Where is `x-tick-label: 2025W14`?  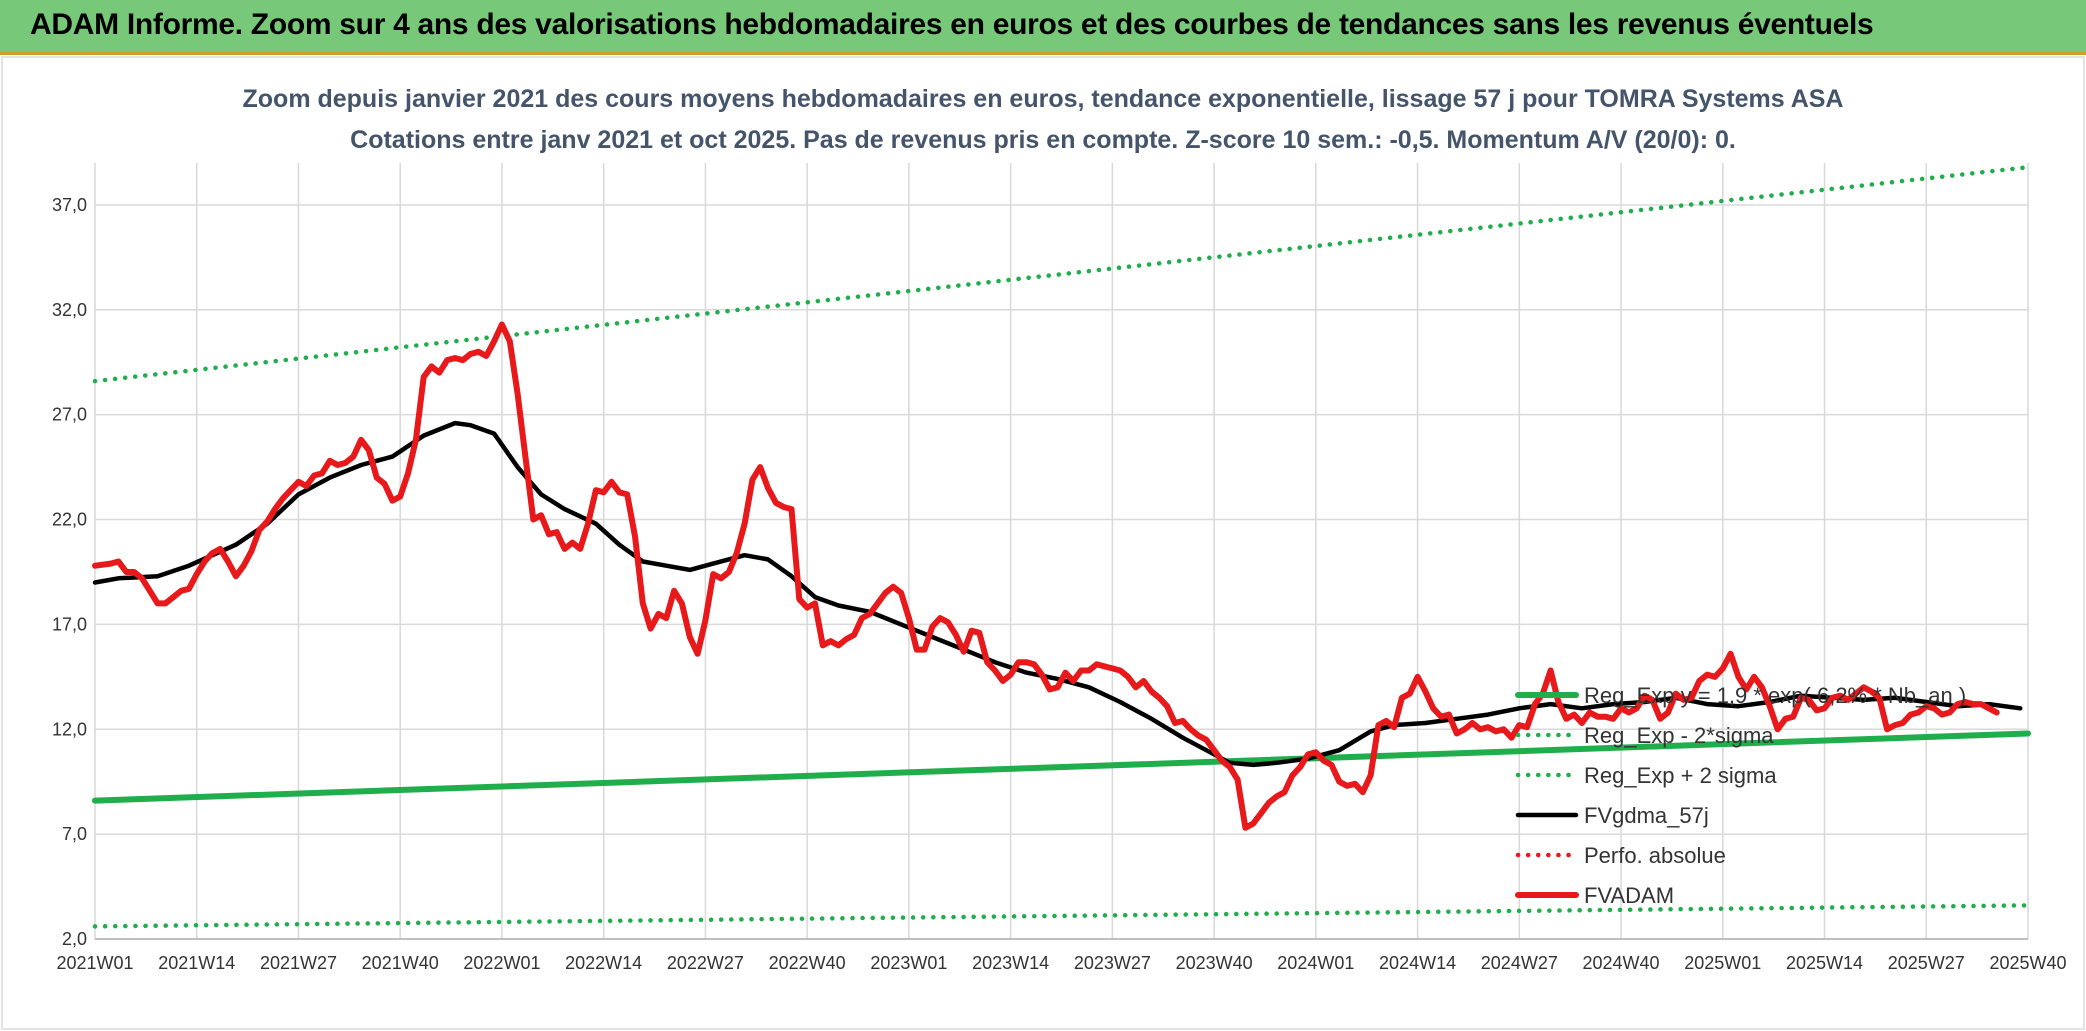 x-tick-label: 2025W14 is located at coordinates (1824, 963).